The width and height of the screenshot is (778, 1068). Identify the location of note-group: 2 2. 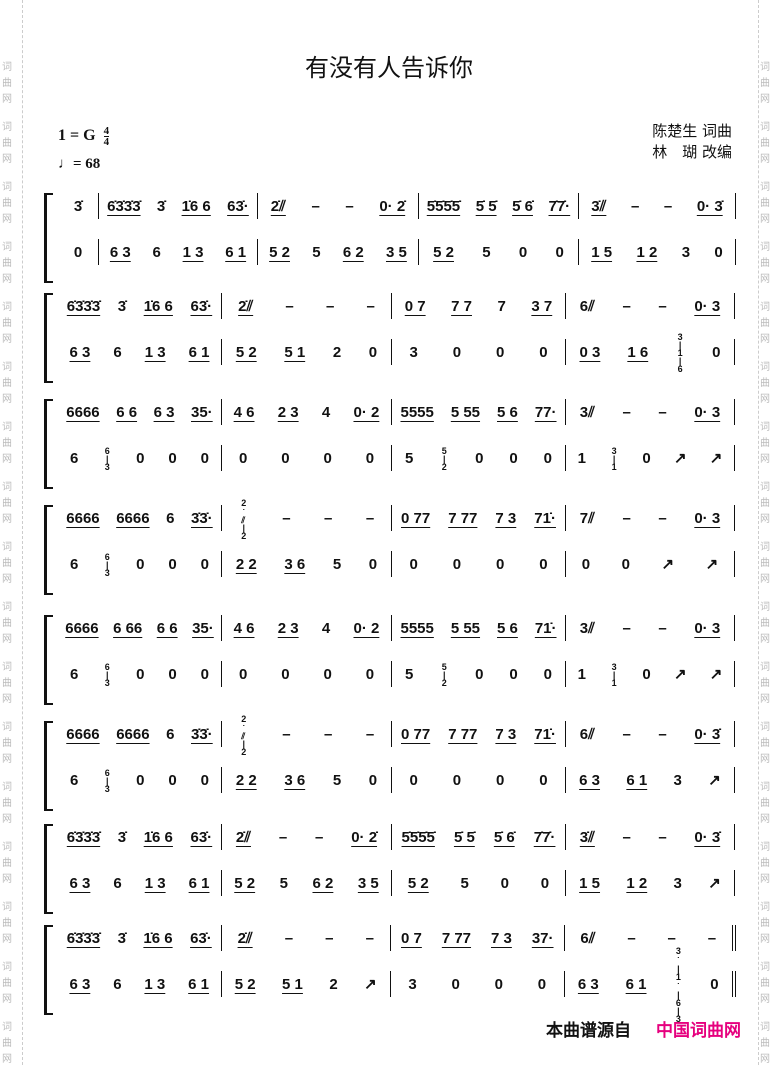
(246, 780).